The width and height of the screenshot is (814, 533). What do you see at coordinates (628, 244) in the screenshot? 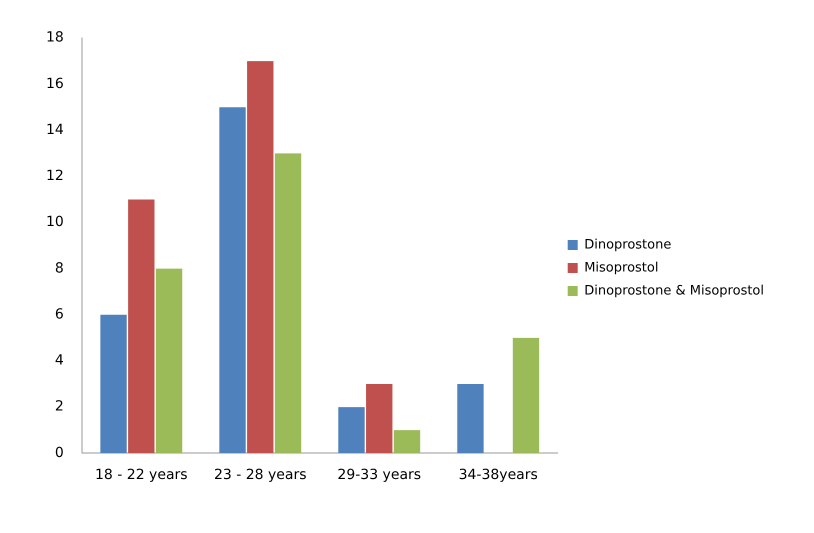
I see `legend-label: Dinoprostone` at bounding box center [628, 244].